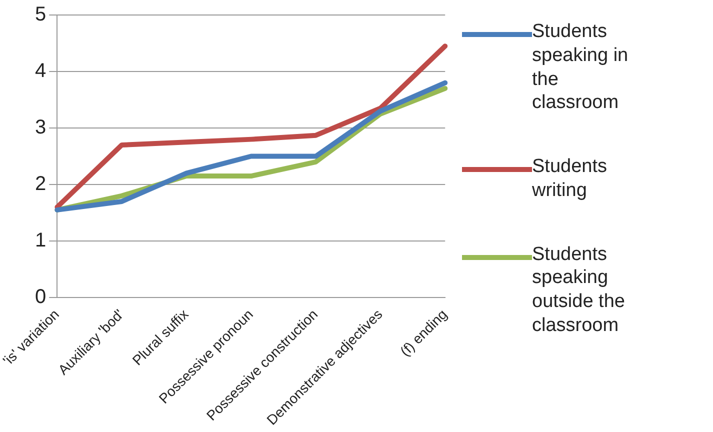 Image resolution: width=713 pixels, height=432 pixels. Describe the element at coordinates (40, 241) in the screenshot. I see `y-tick-label: 1` at that location.